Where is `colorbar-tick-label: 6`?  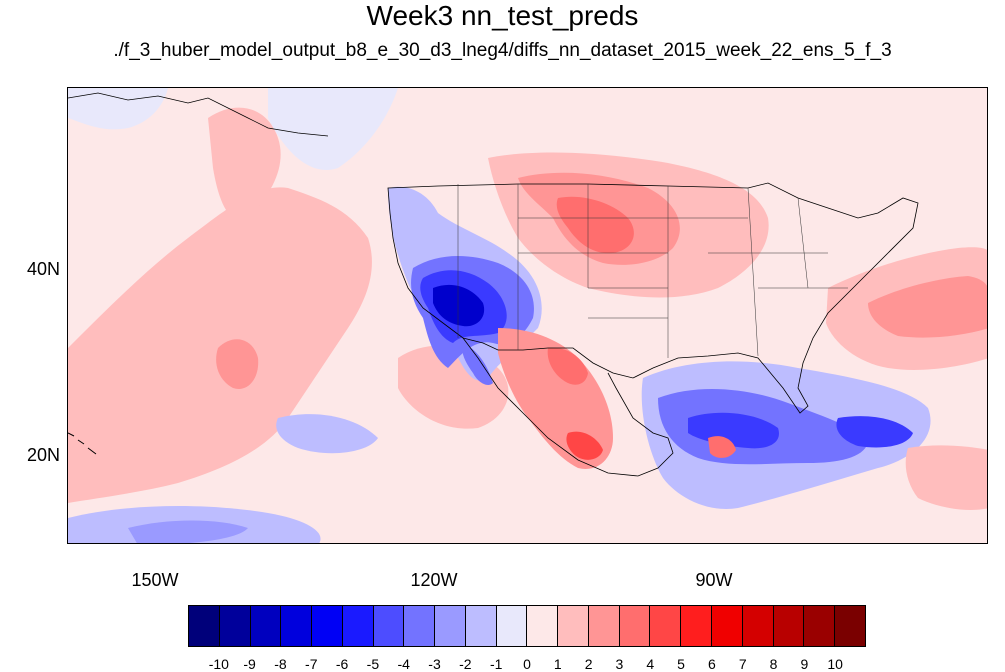
colorbar-tick-label: 6 is located at coordinates (712, 664).